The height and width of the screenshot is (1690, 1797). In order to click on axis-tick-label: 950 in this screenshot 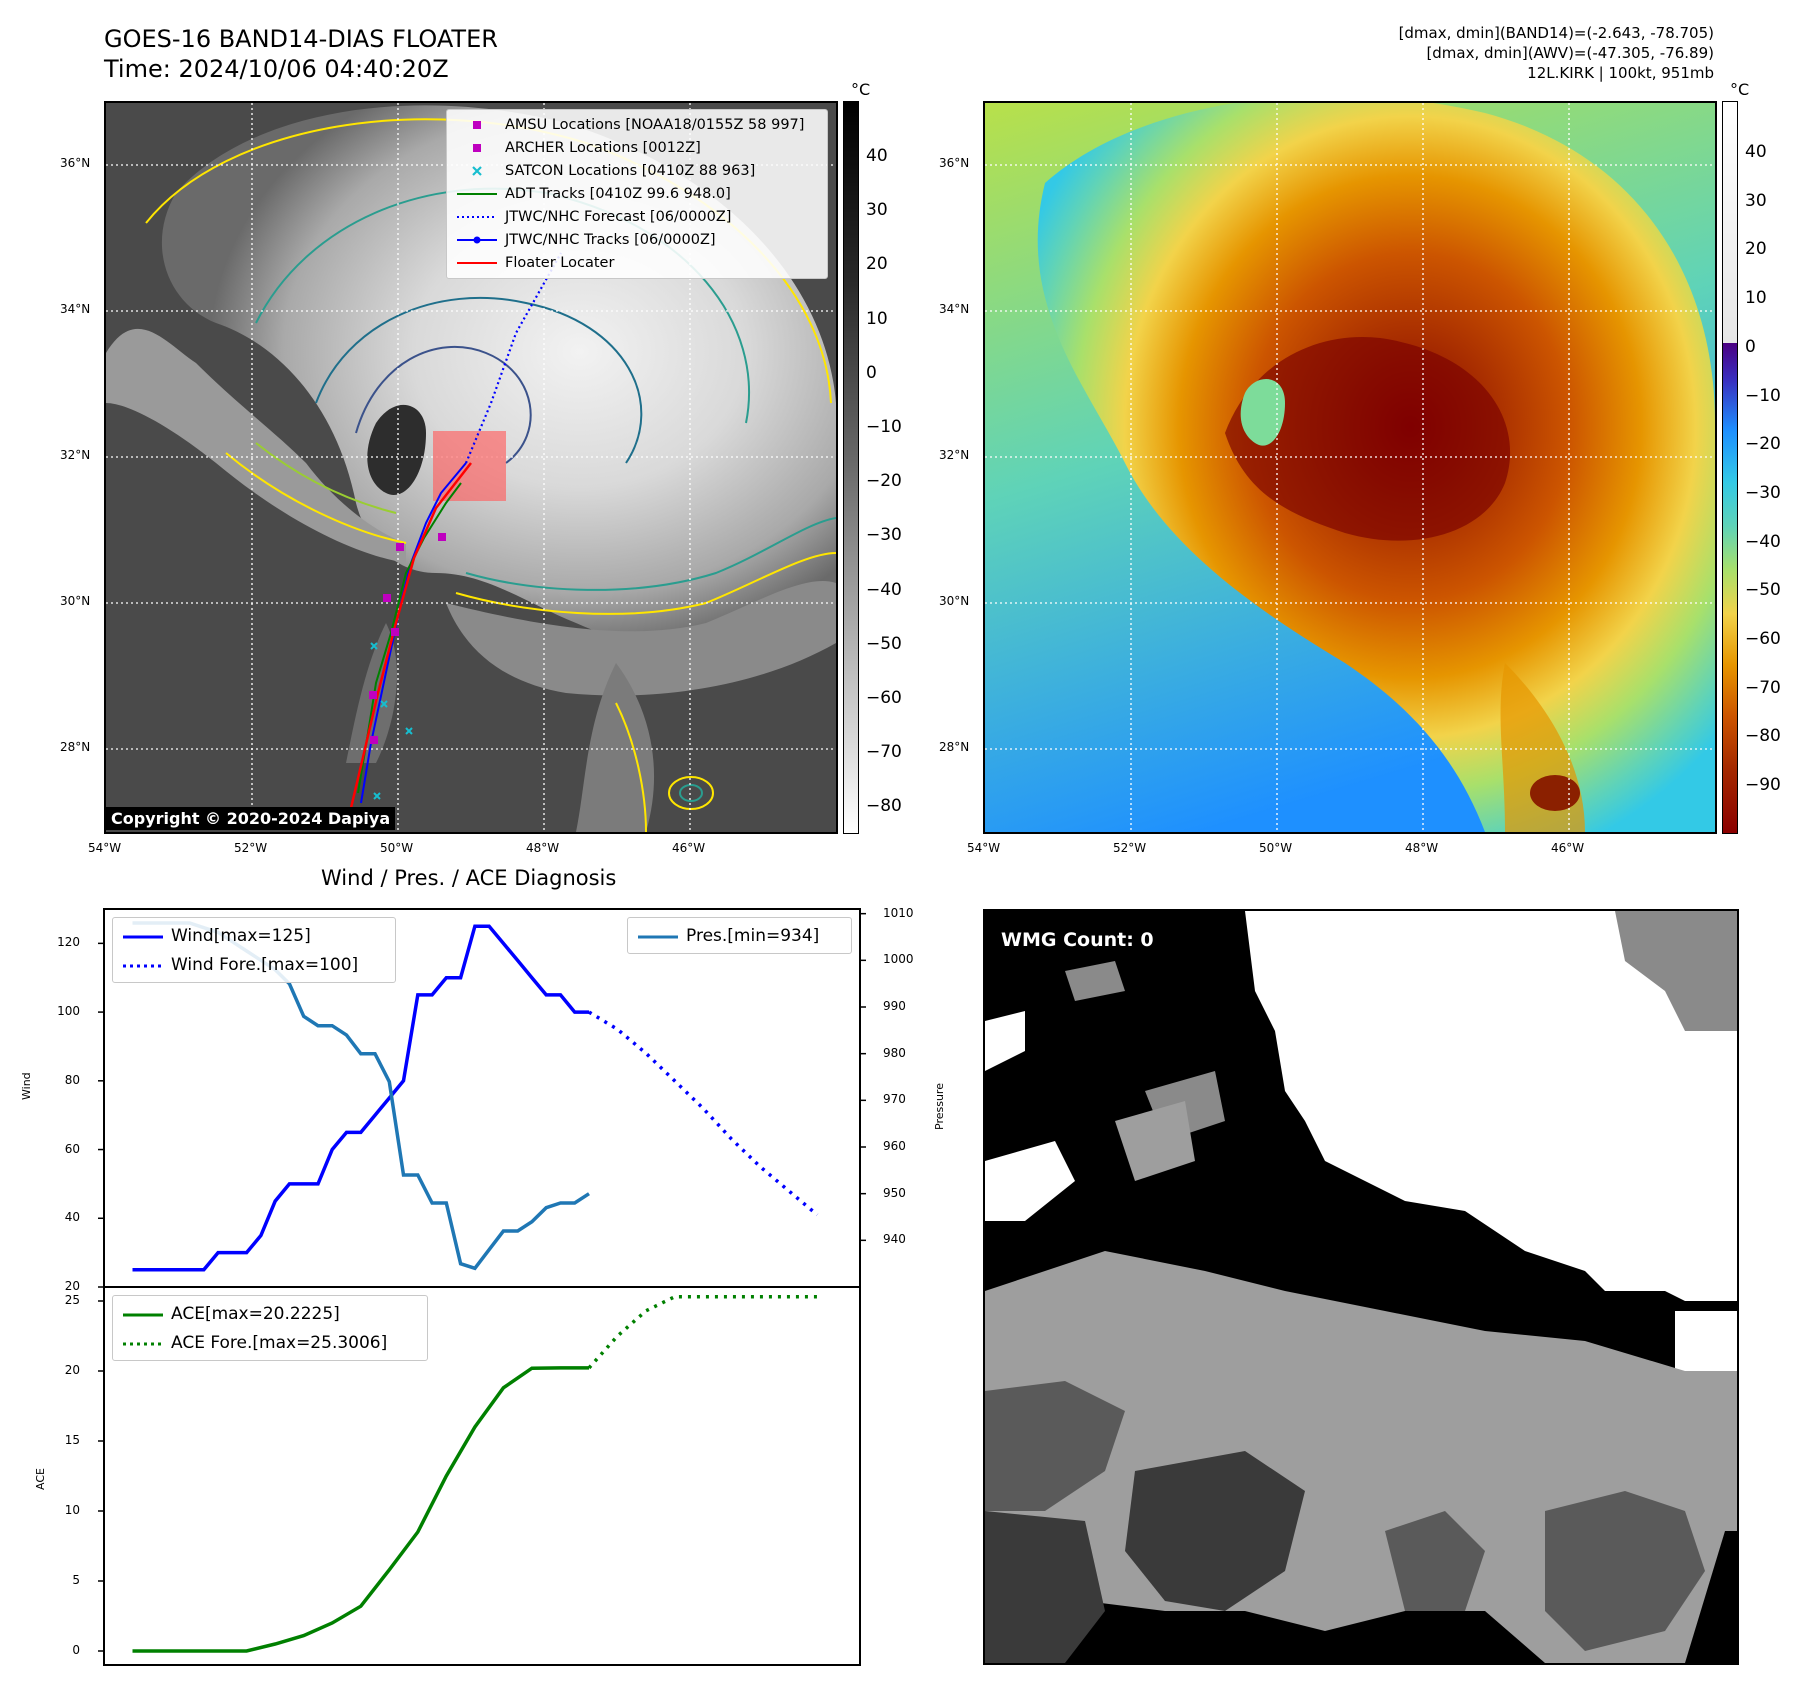, I will do `click(894, 1192)`.